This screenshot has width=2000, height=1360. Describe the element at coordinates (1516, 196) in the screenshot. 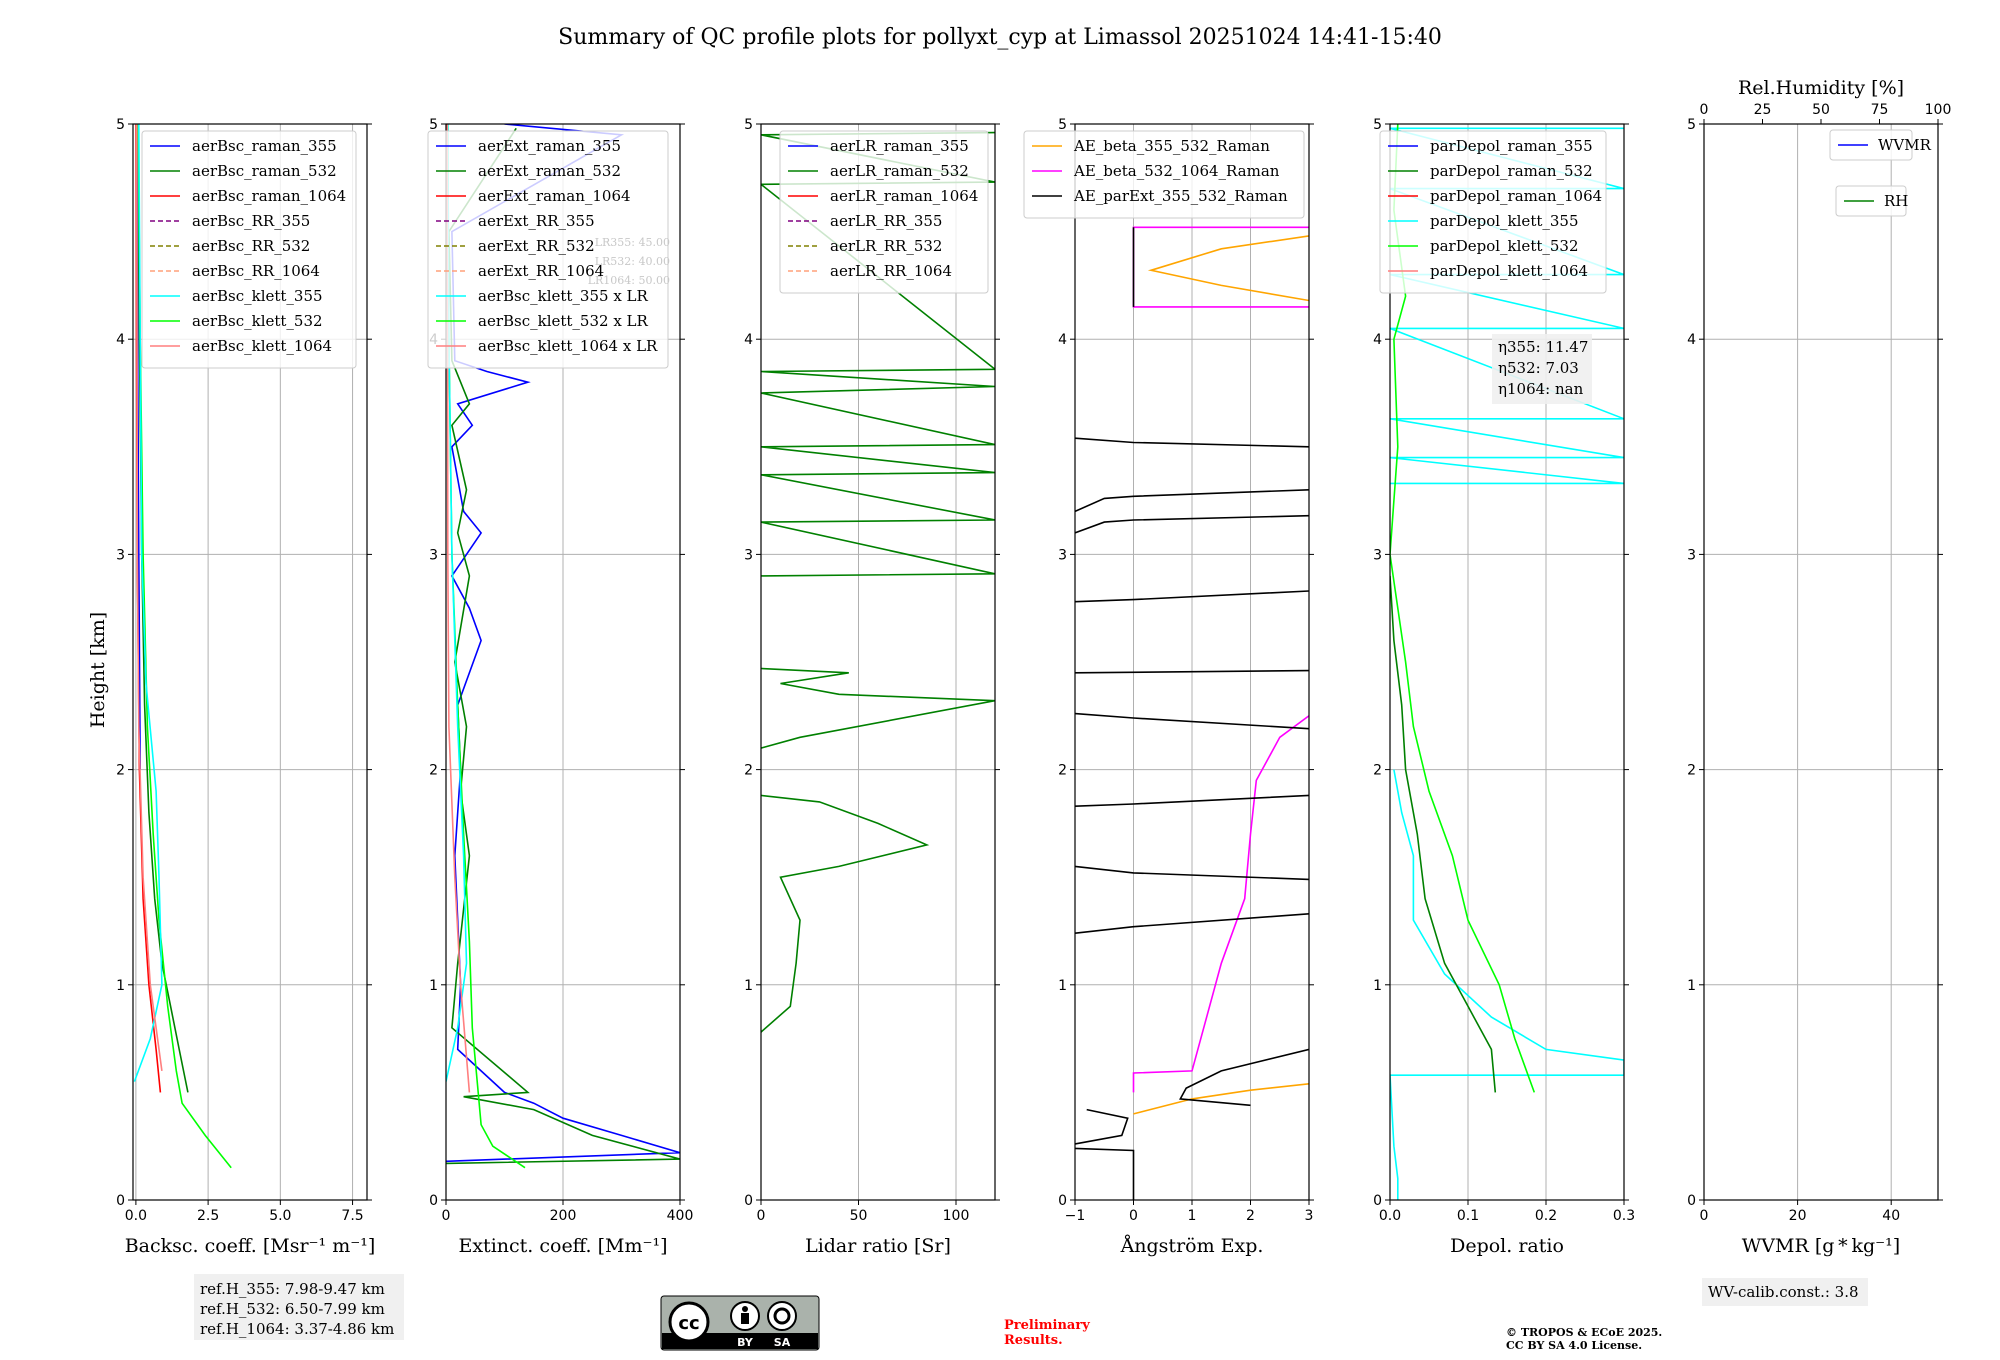

I see `legend-label-pardepol-raman-1064: parDepol_raman_1064` at that location.